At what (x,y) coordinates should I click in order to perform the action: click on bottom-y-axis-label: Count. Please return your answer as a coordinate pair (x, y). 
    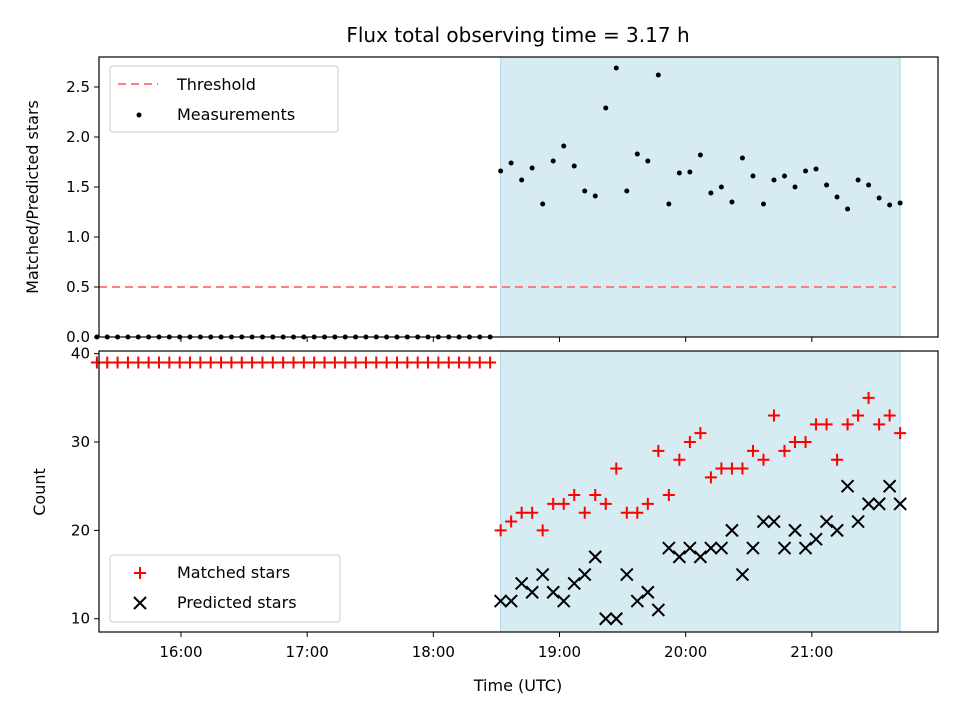
    Looking at the image, I should click on (39, 492).